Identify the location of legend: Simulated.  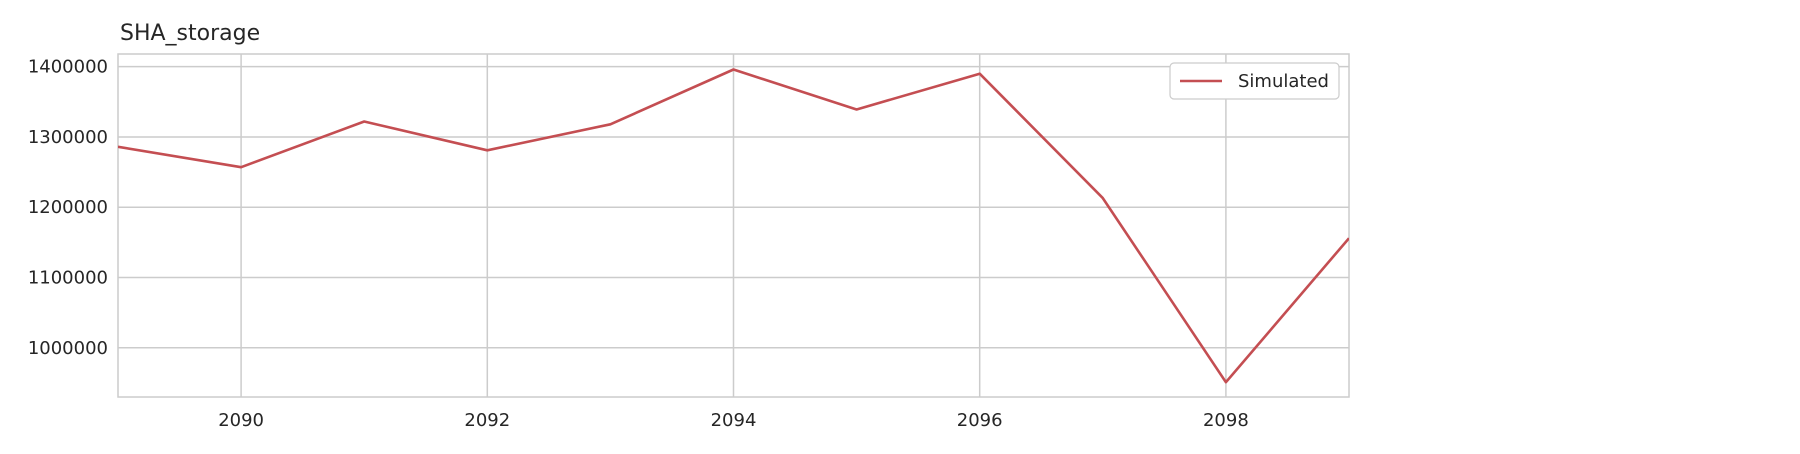
(1254, 81).